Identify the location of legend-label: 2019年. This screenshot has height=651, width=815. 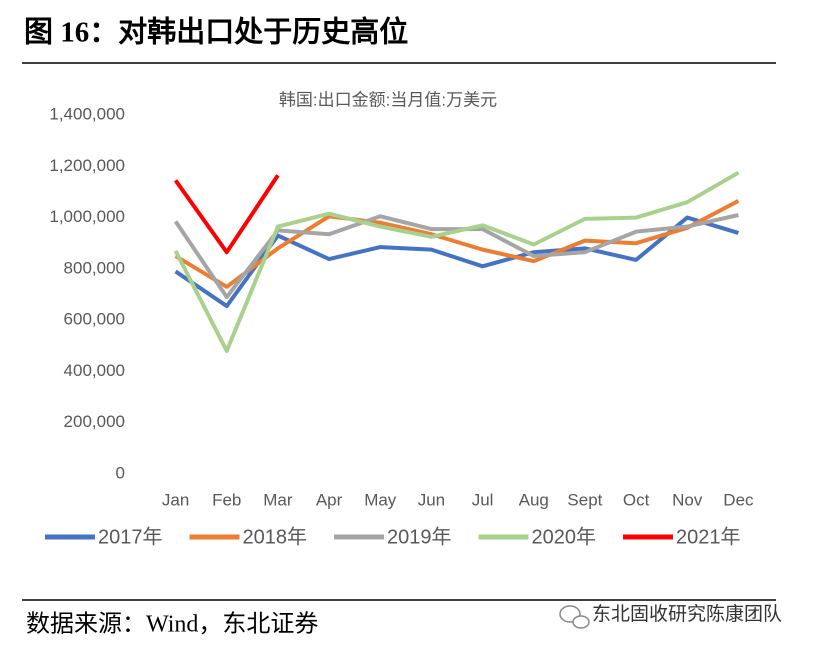
(419, 536).